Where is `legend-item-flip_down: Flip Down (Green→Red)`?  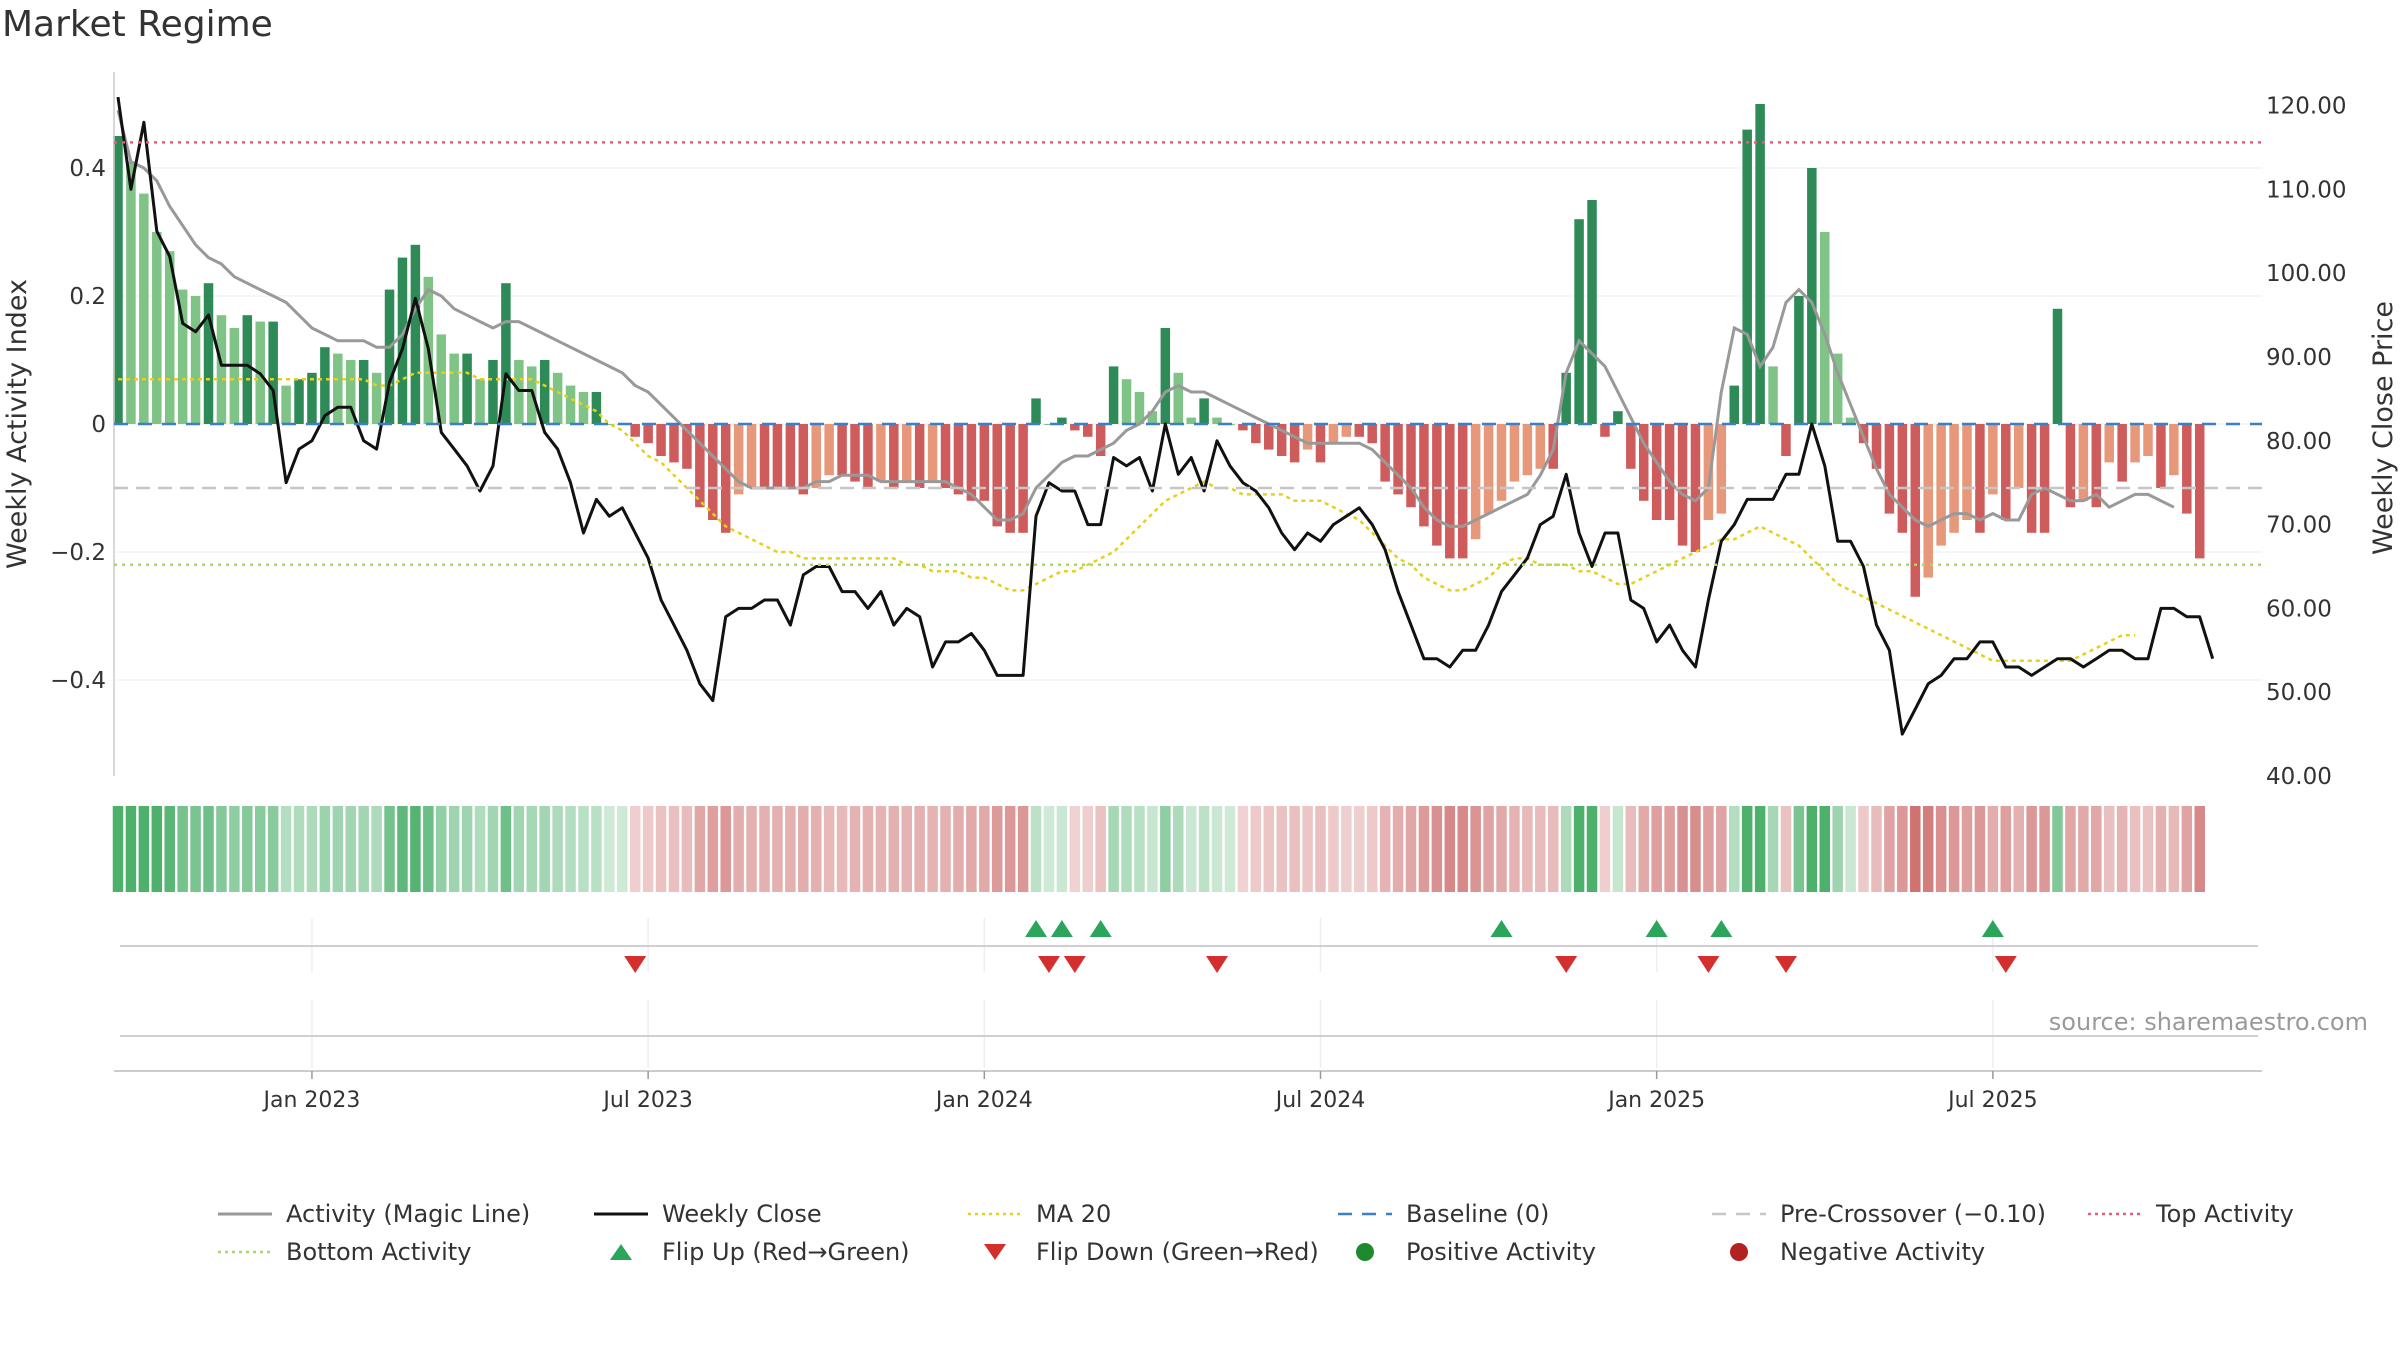
legend-item-flip_down: Flip Down (Green→Red) is located at coordinates (1142, 1252).